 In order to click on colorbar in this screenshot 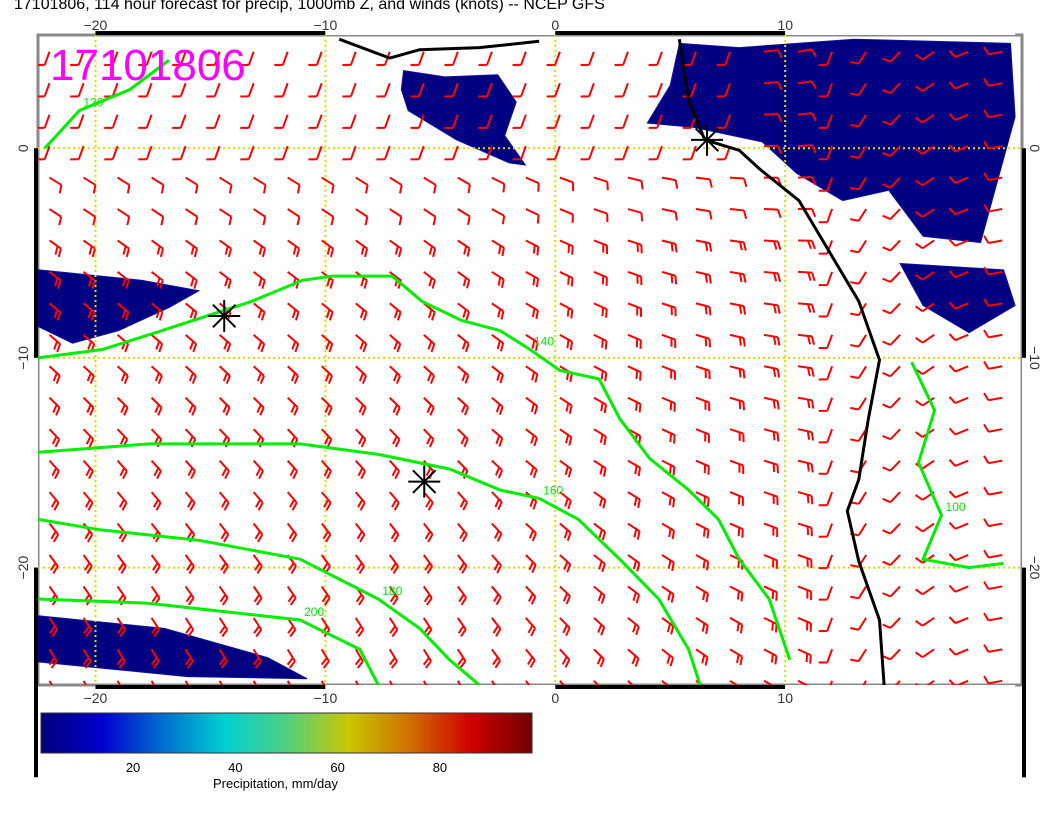, I will do `click(286, 733)`.